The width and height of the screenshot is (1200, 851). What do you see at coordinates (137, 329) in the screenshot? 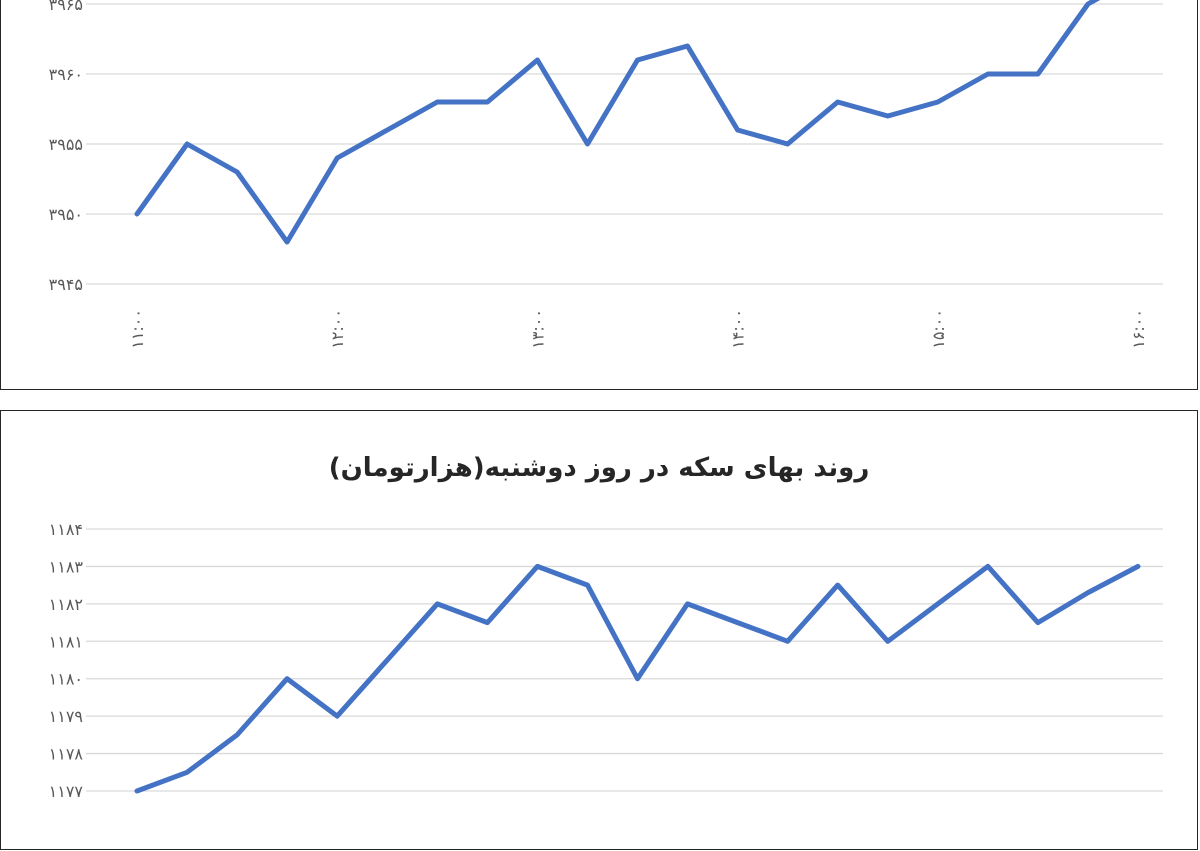
I see `x-tick-label: ۱۱:۰۰` at bounding box center [137, 329].